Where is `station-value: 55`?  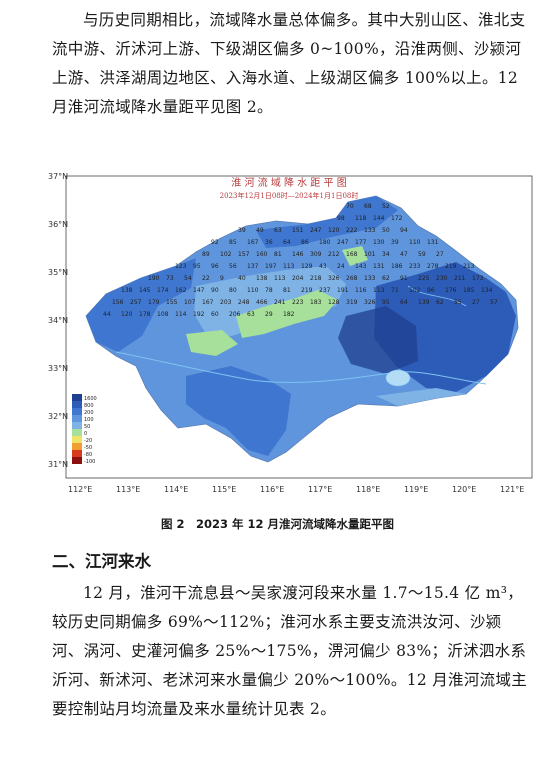
station-value: 55 is located at coordinates (458, 302).